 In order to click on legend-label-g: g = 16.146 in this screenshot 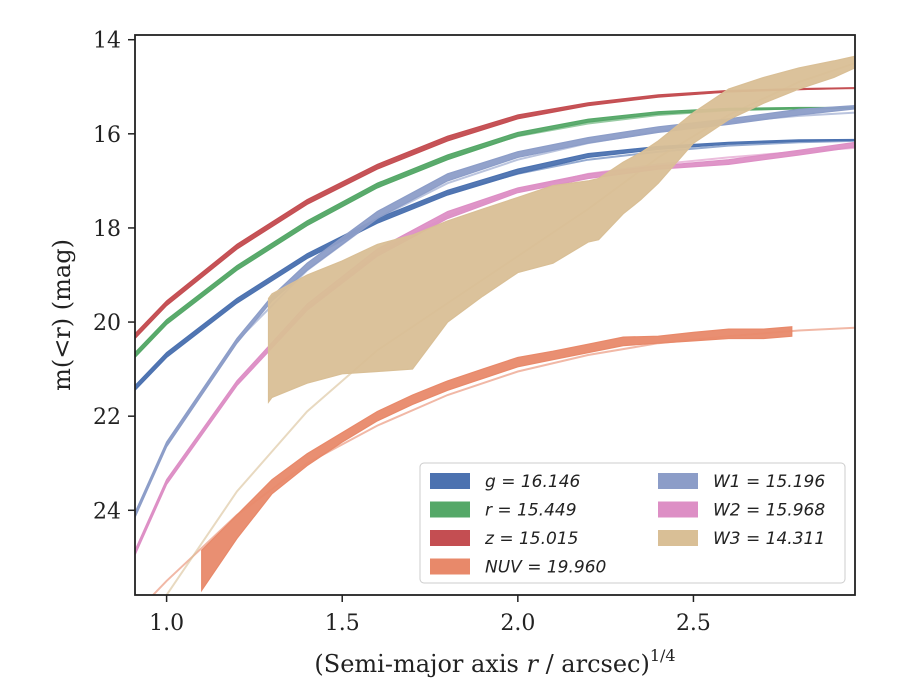, I will do `click(533, 482)`.